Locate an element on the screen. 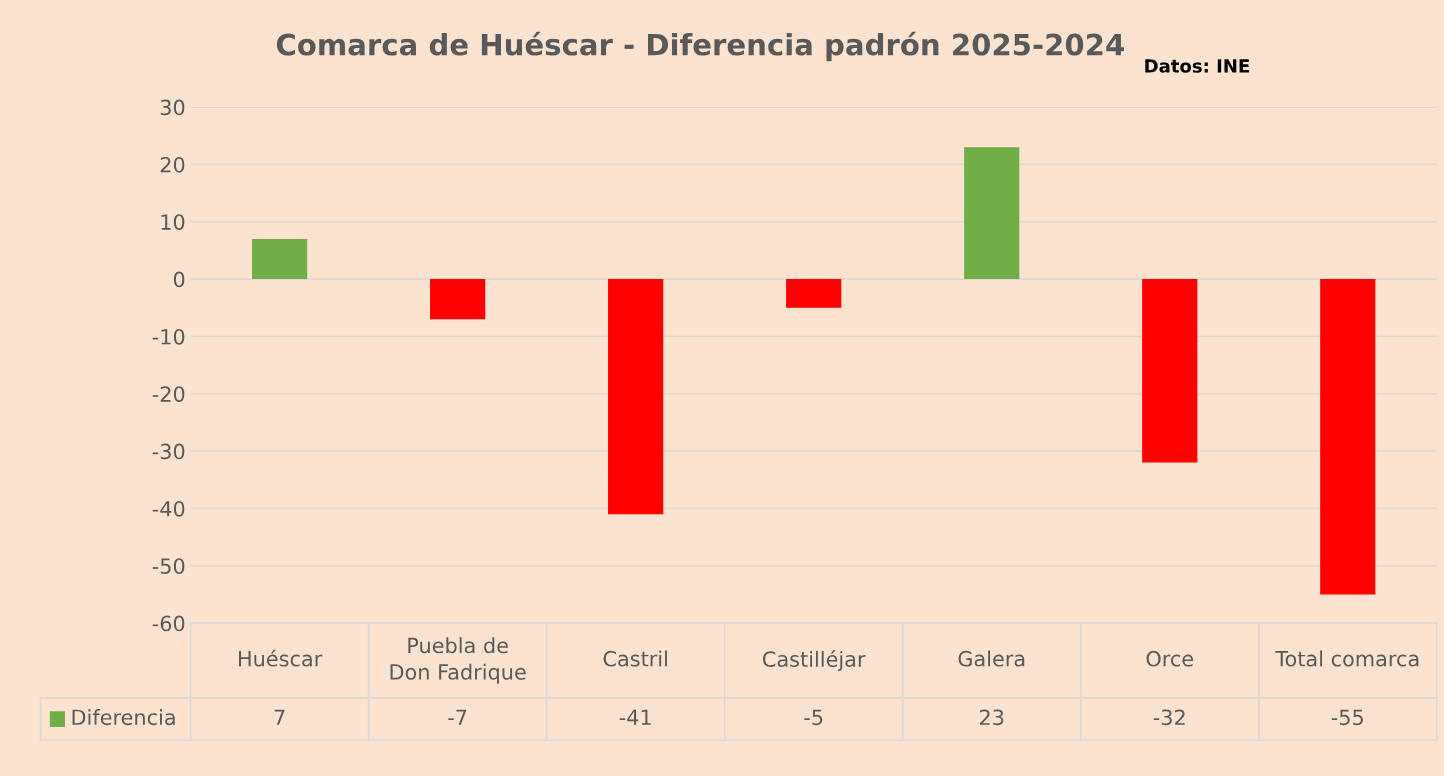 This screenshot has height=776, width=1444. x-tick-label: Castilléjar is located at coordinates (814, 661).